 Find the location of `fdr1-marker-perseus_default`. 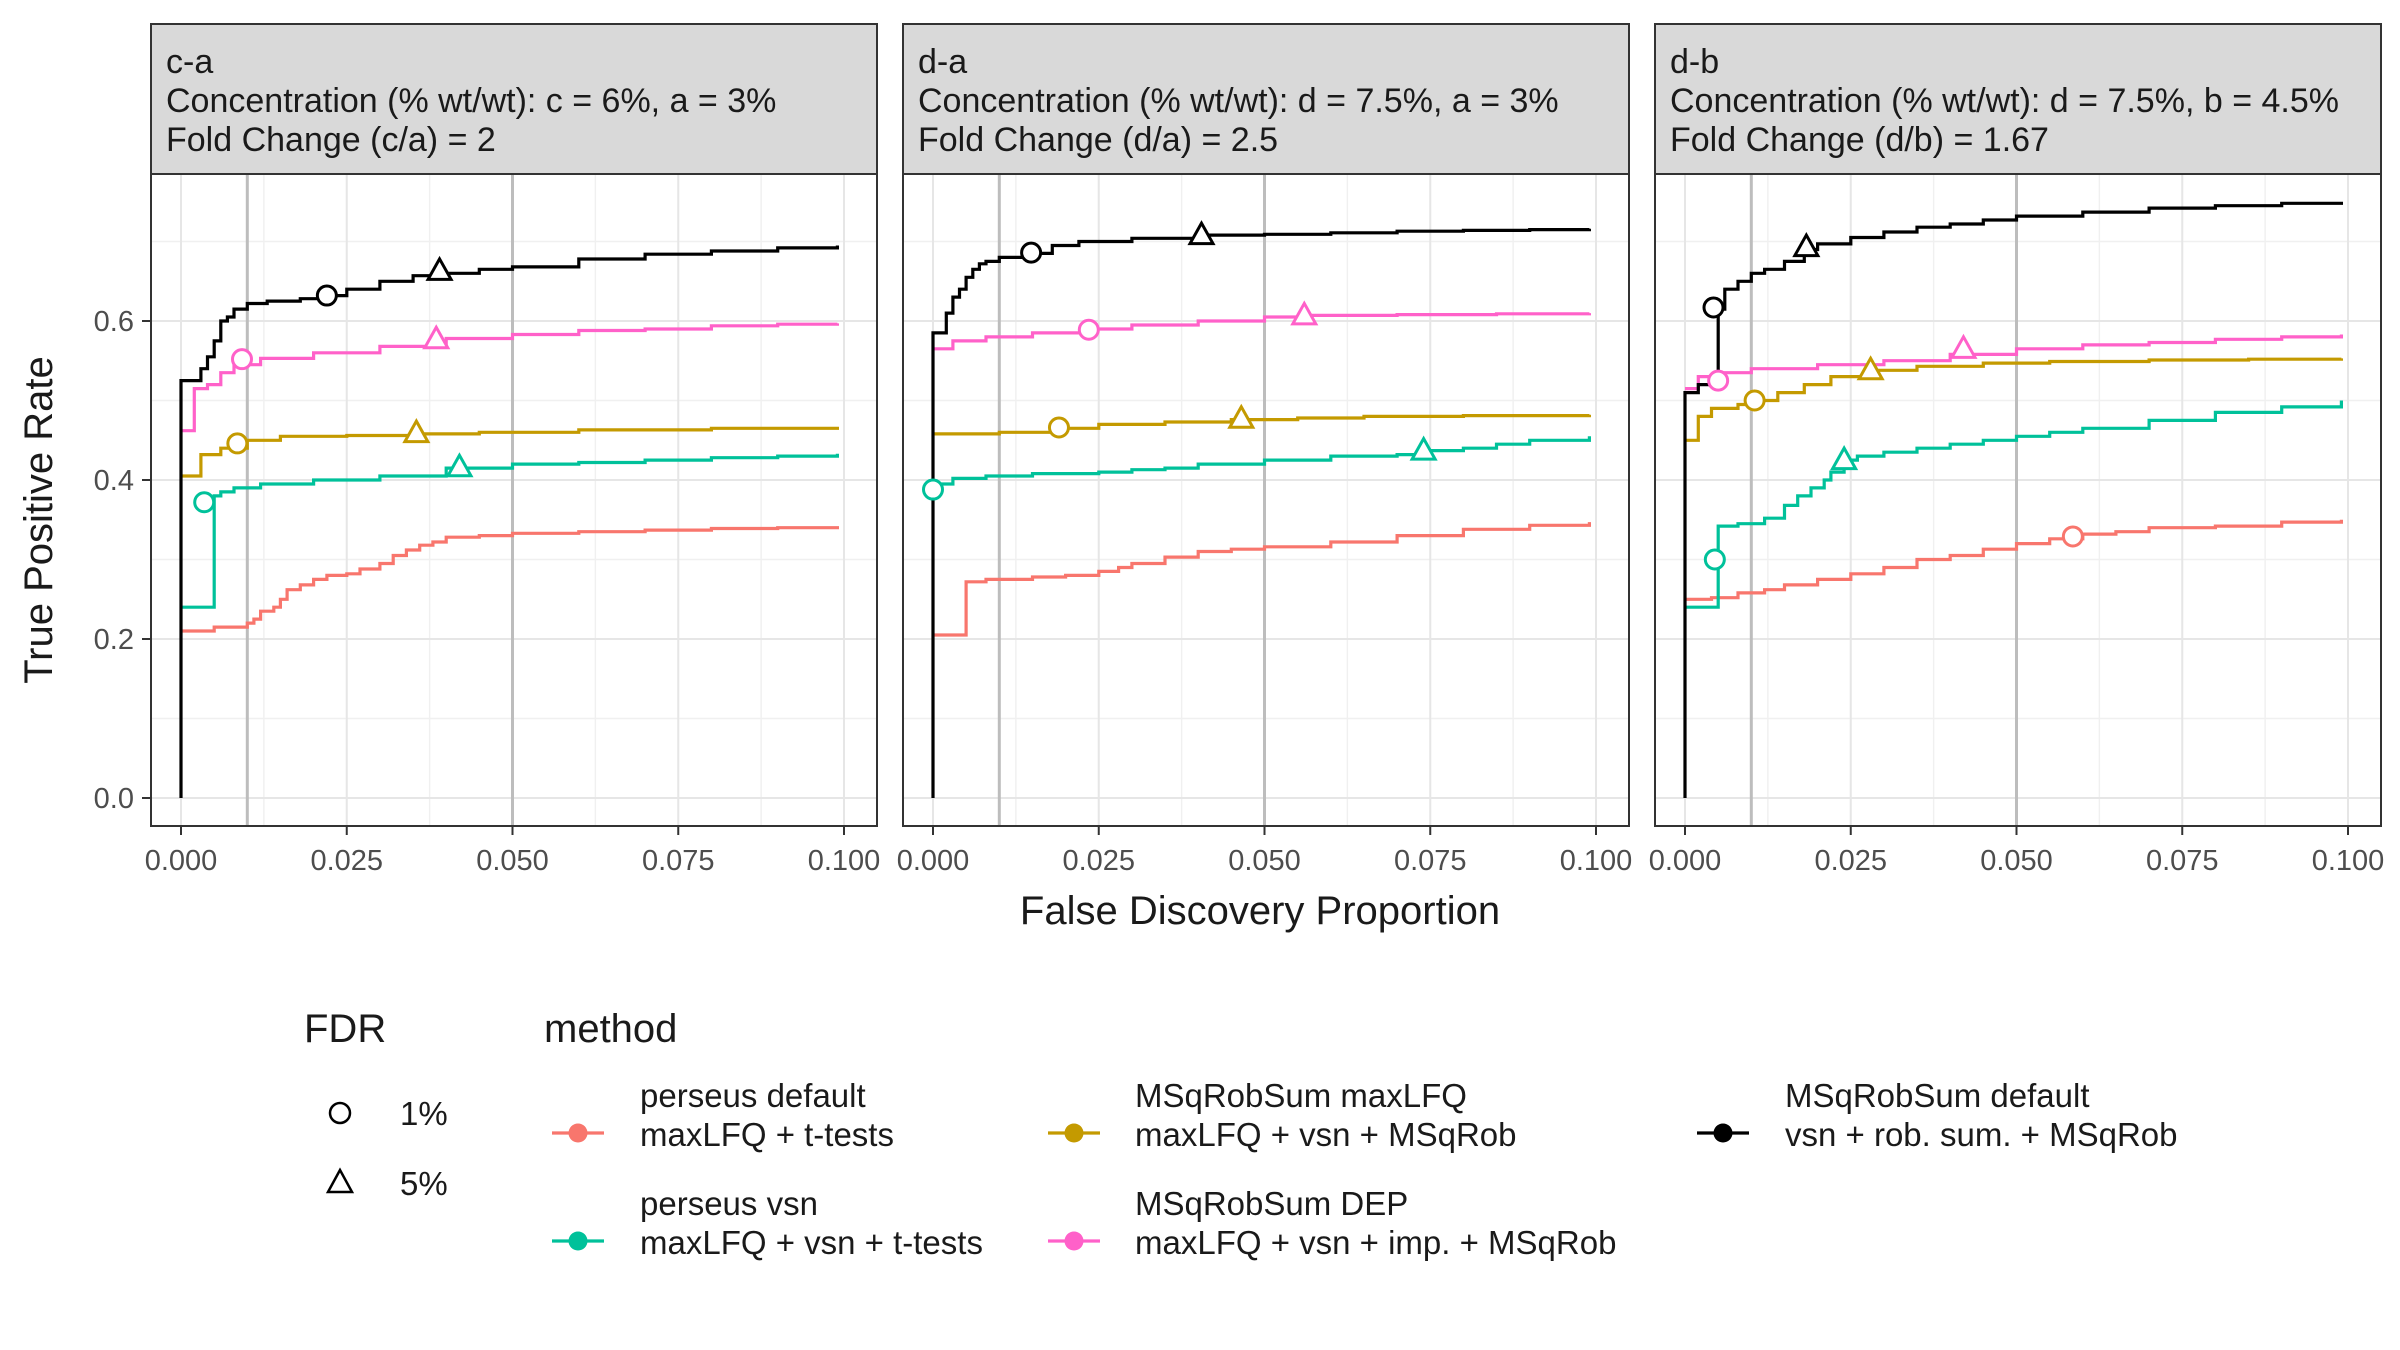

fdr1-marker-perseus_default is located at coordinates (2072, 536).